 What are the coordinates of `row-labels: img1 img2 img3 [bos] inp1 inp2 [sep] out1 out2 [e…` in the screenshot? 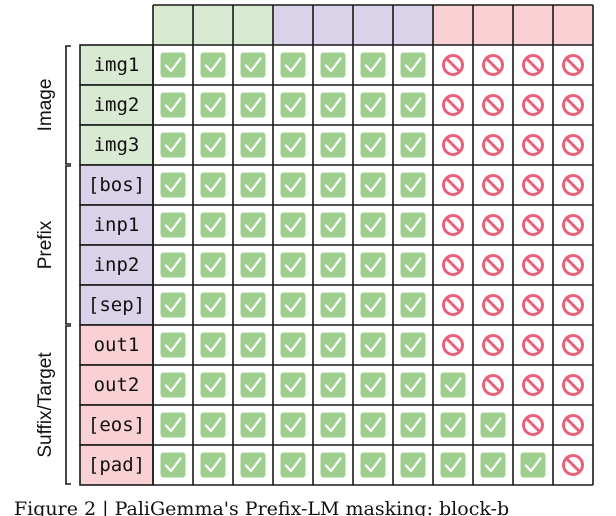 It's located at (116, 265).